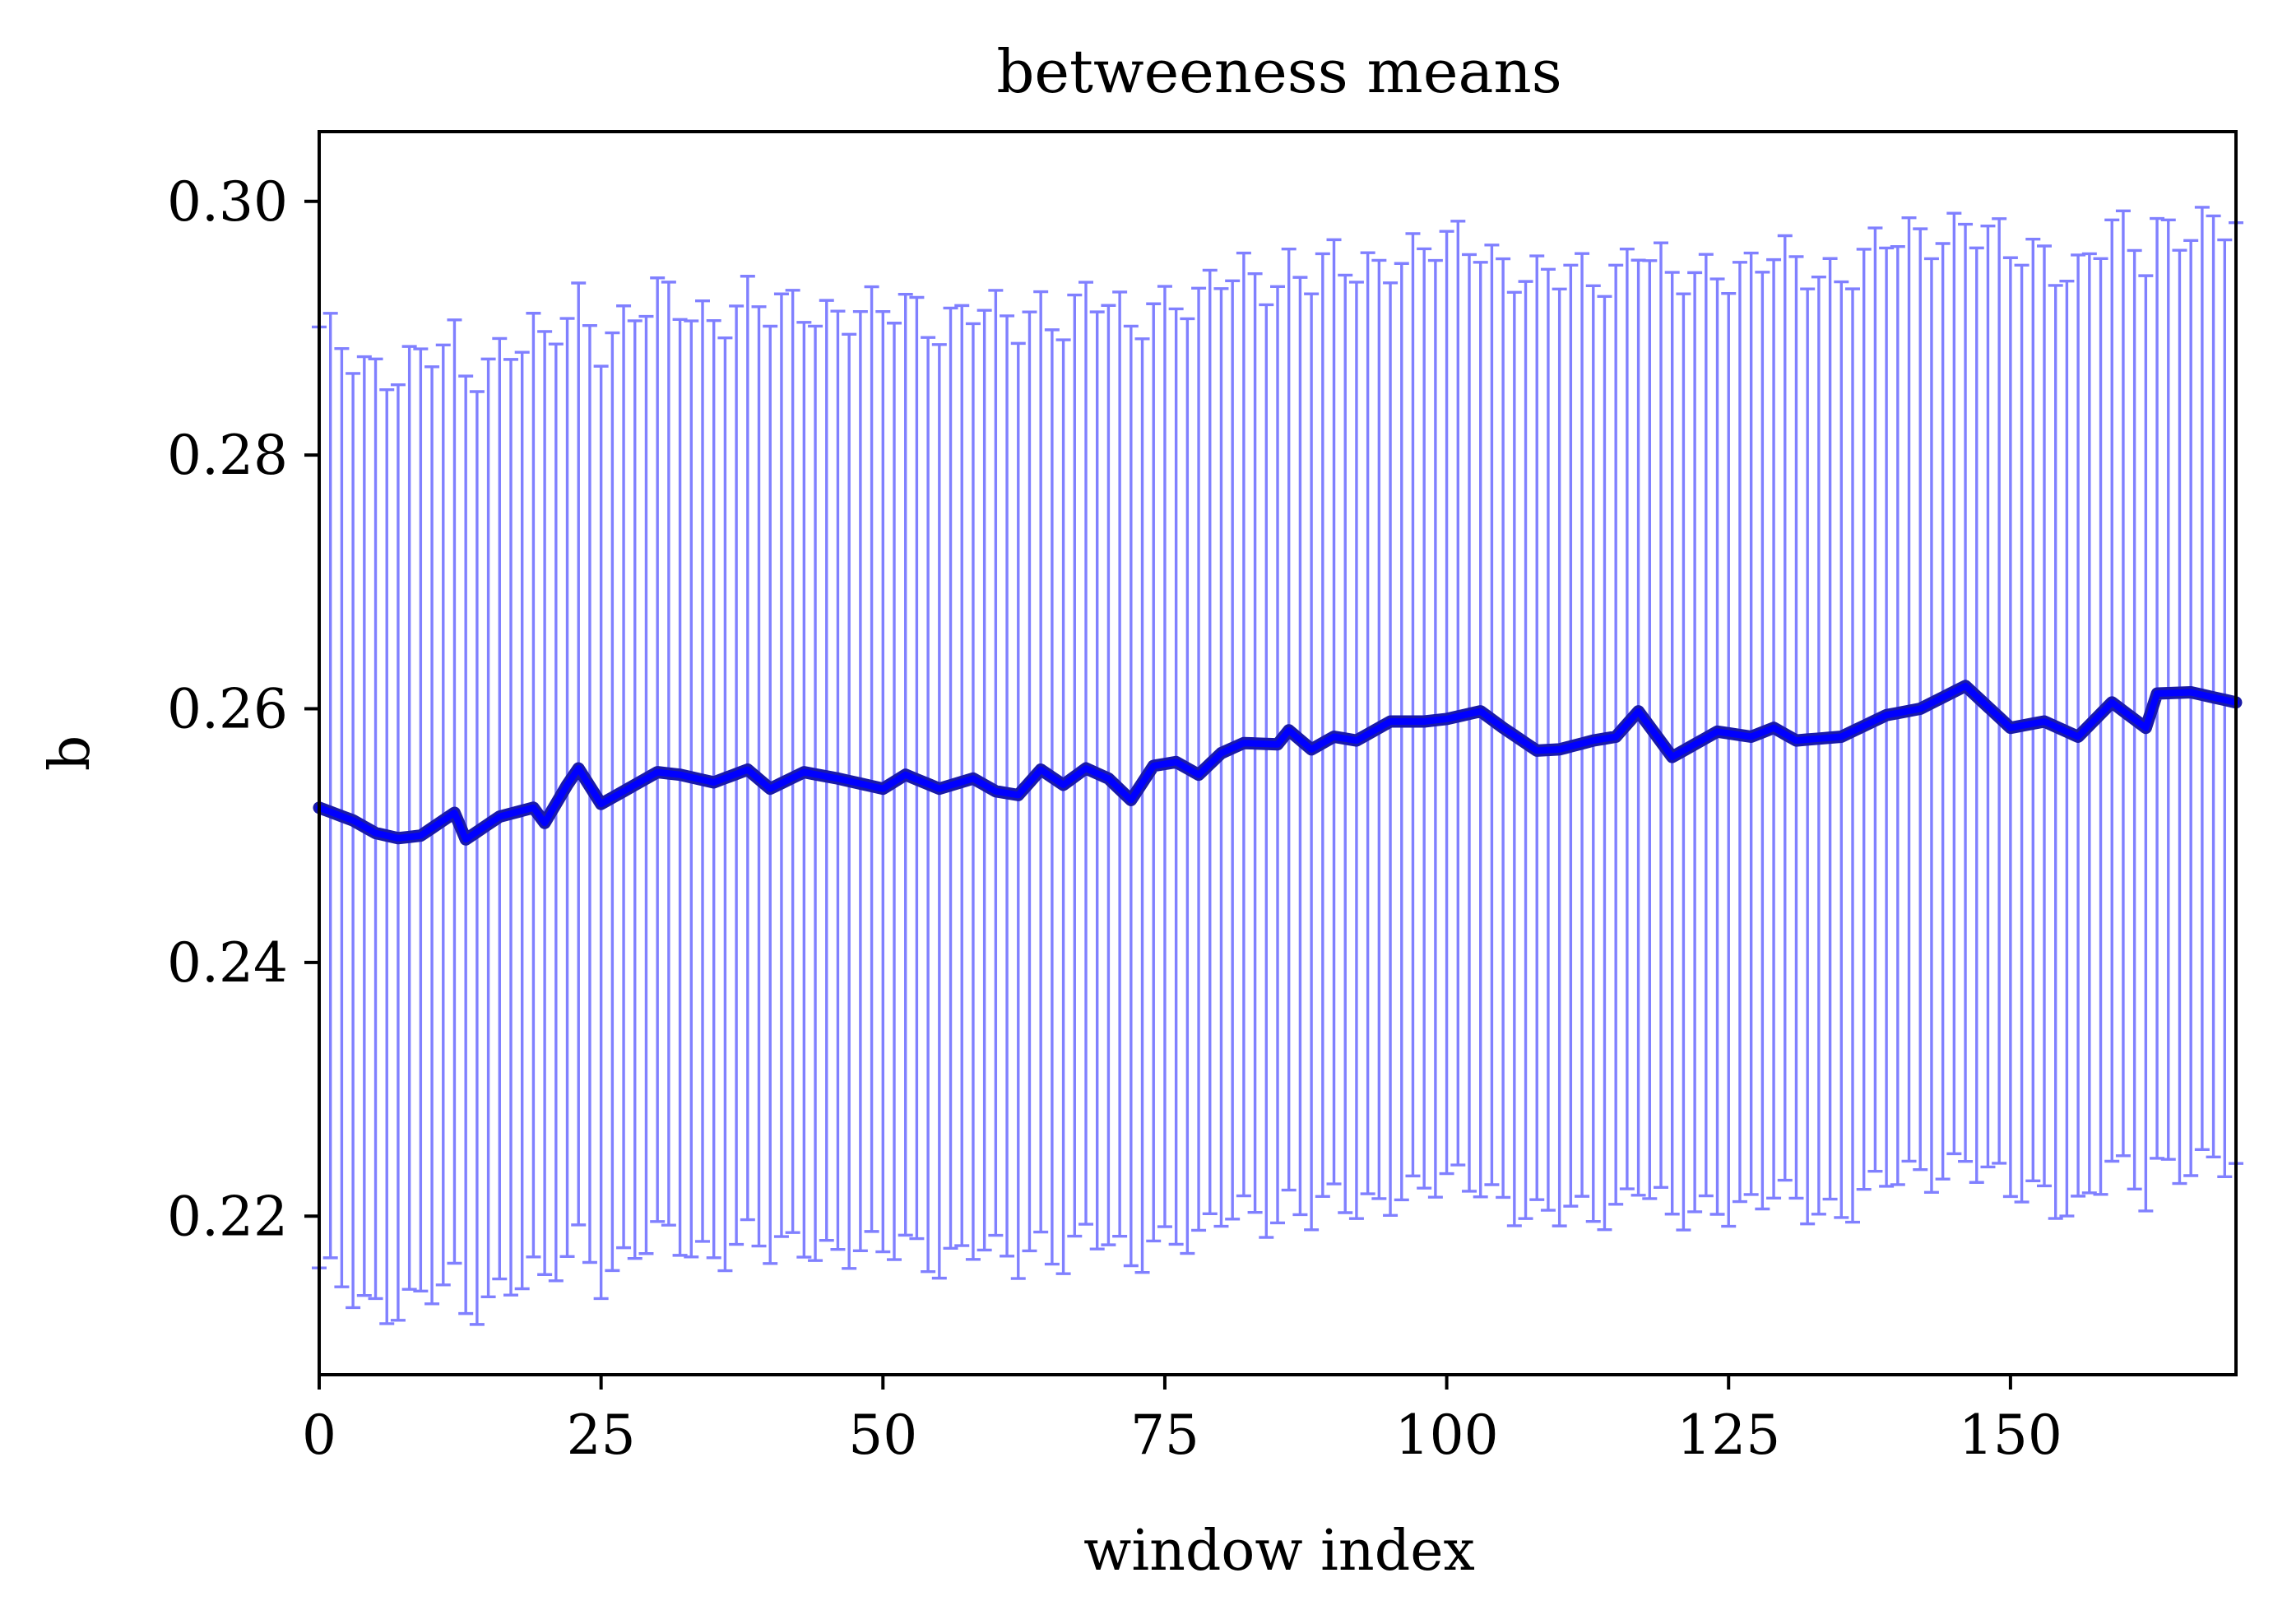 This screenshot has height=1624, width=2273. What do you see at coordinates (1165, 1435) in the screenshot?
I see `x-tick-label: 75` at bounding box center [1165, 1435].